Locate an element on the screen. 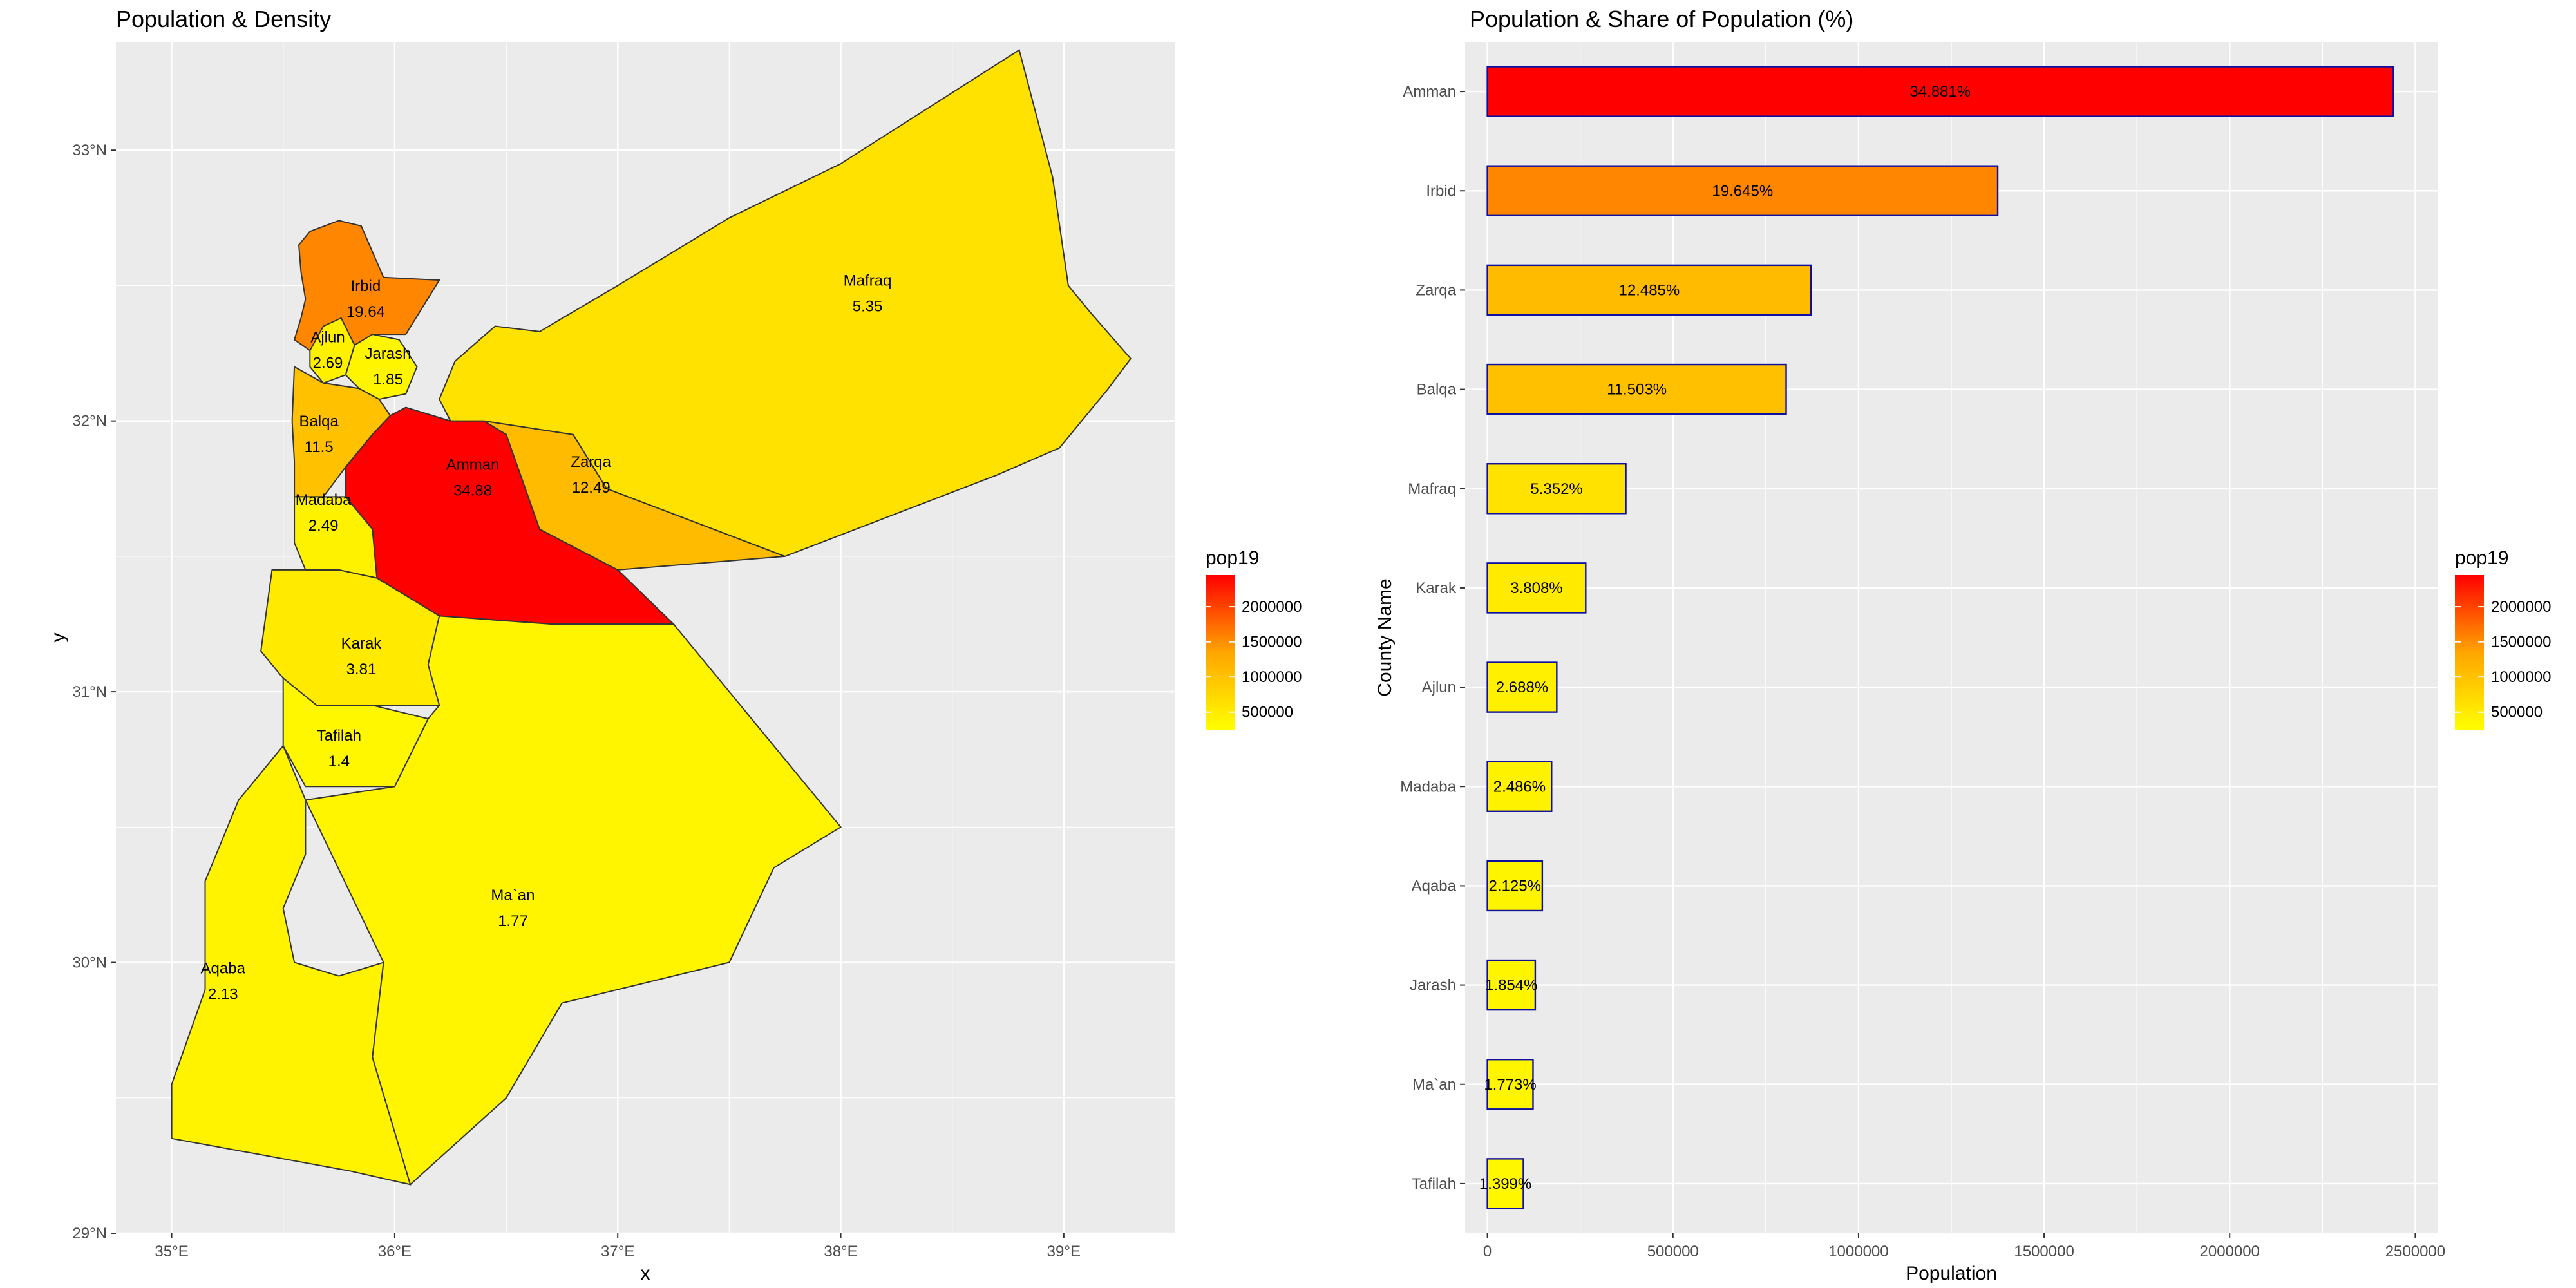 Image resolution: width=2576 pixels, height=1288 pixels. map-value-aqaba: 2.13 is located at coordinates (223, 994).